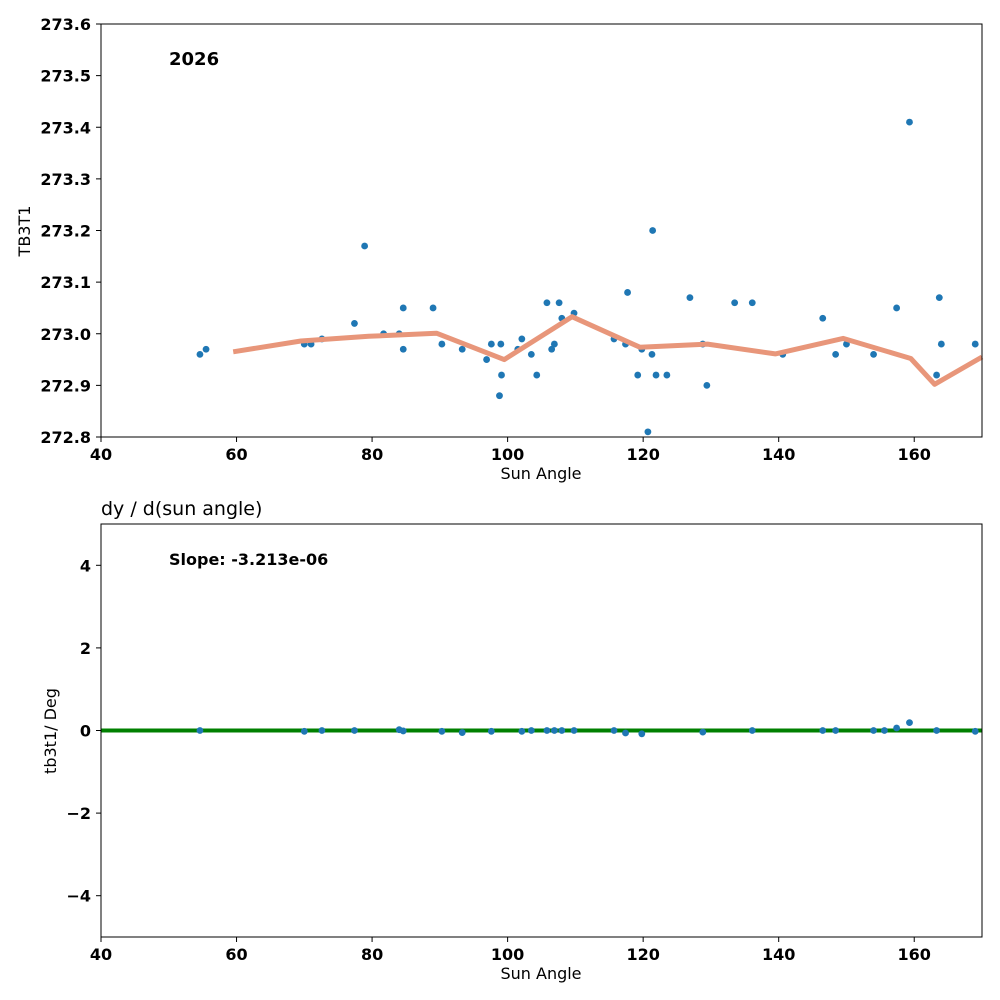 The width and height of the screenshot is (1000, 1000). Describe the element at coordinates (101, 954) in the screenshot. I see `bottom-x-tick-label: 40` at that location.